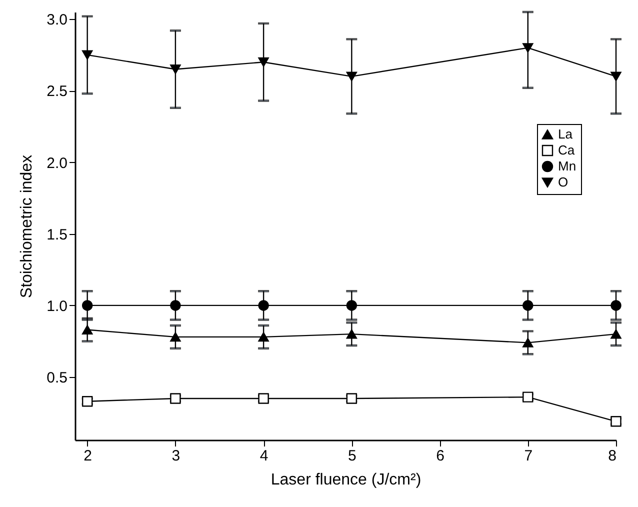 Image resolution: width=638 pixels, height=507 pixels. What do you see at coordinates (440, 456) in the screenshot?
I see `x-tick-label: 6` at bounding box center [440, 456].